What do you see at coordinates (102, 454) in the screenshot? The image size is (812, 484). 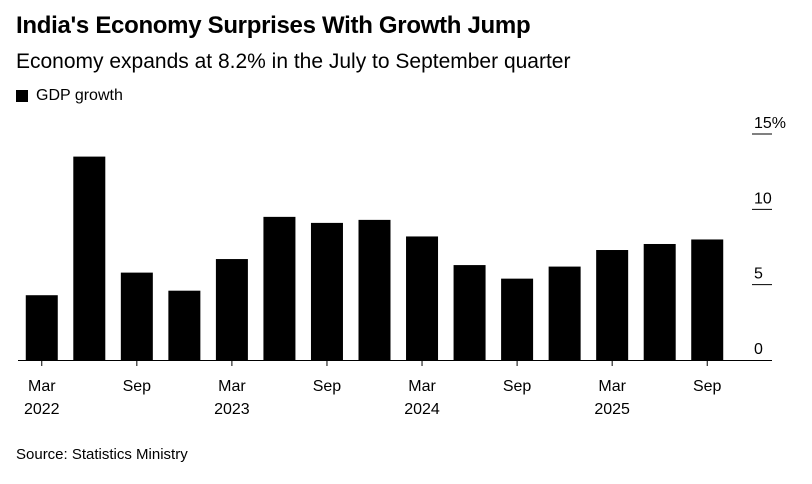 I see `source-note: Source: Statistics Ministry` at bounding box center [102, 454].